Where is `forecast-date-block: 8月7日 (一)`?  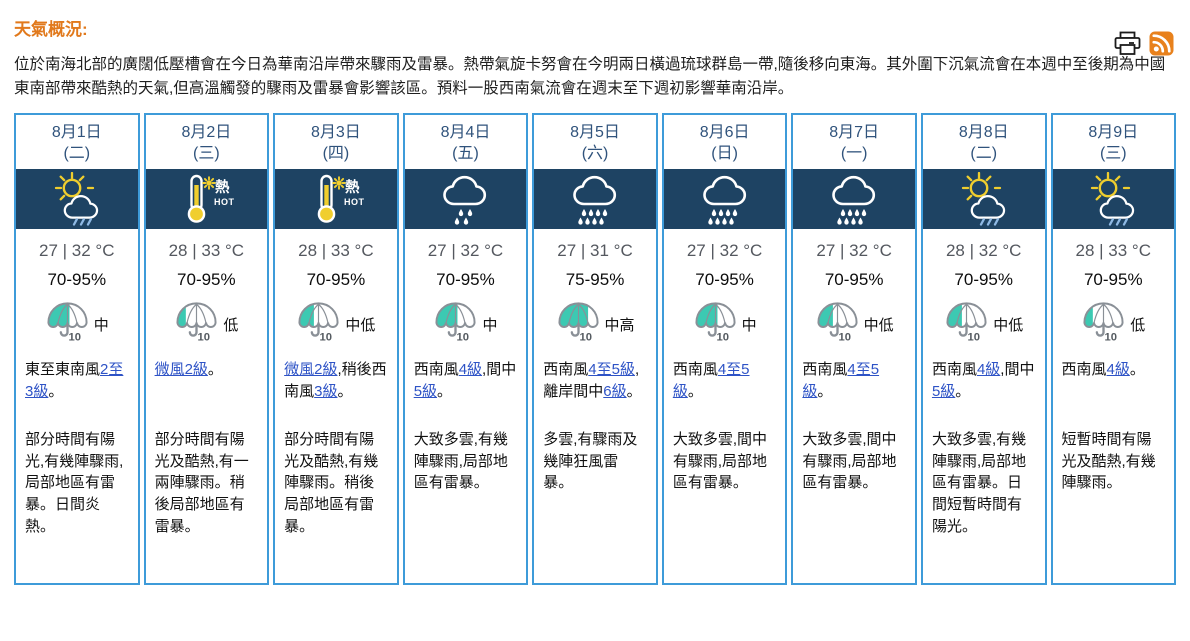 forecast-date-block: 8月7日 (一) is located at coordinates (854, 142).